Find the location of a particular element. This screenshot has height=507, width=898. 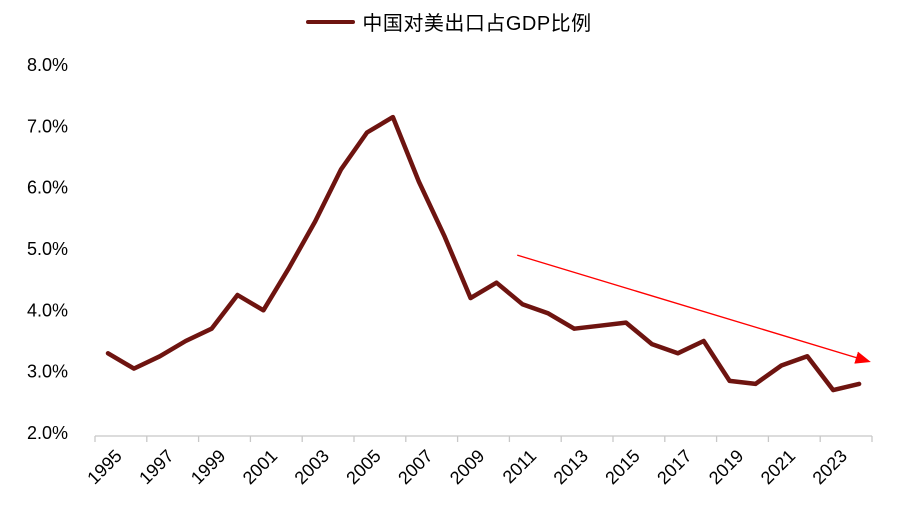

x-axis-tick-label: 2005 is located at coordinates (363, 467).